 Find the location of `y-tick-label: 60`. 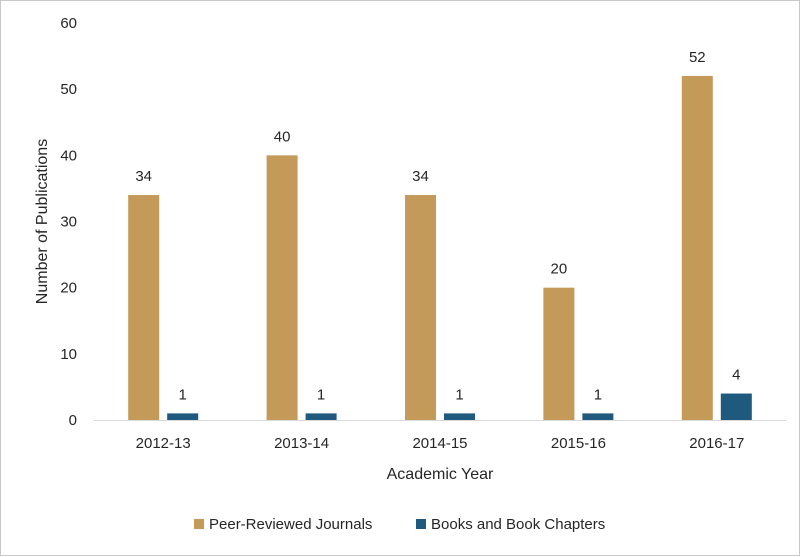

y-tick-label: 60 is located at coordinates (68, 23).